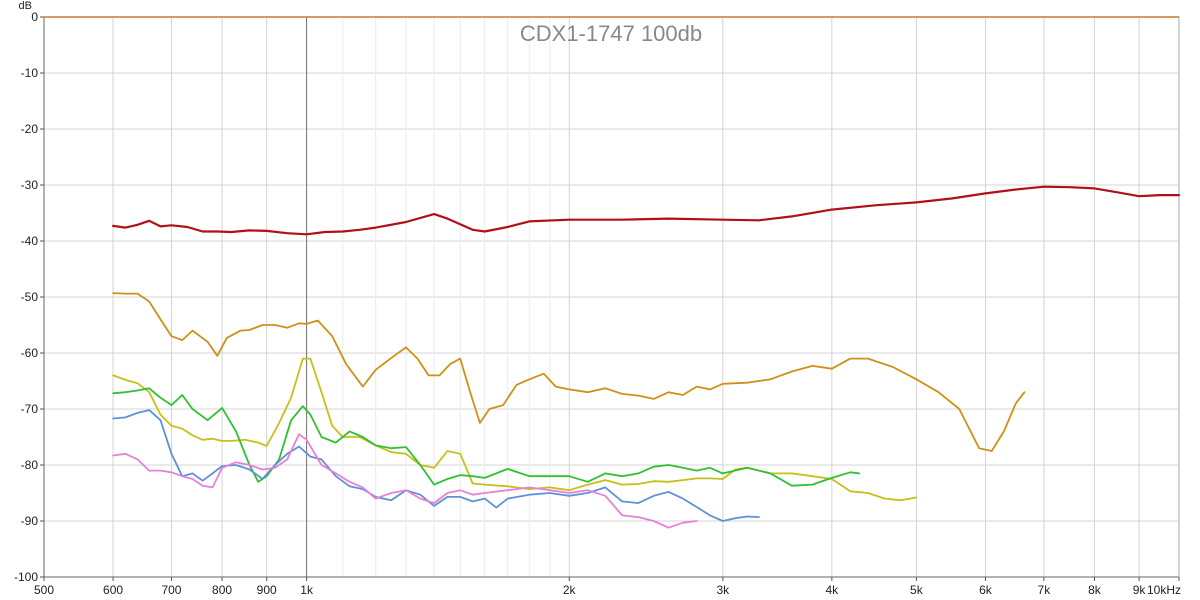 This screenshot has width=1200, height=600. What do you see at coordinates (30, 129) in the screenshot?
I see `y-tick-label: -20` at bounding box center [30, 129].